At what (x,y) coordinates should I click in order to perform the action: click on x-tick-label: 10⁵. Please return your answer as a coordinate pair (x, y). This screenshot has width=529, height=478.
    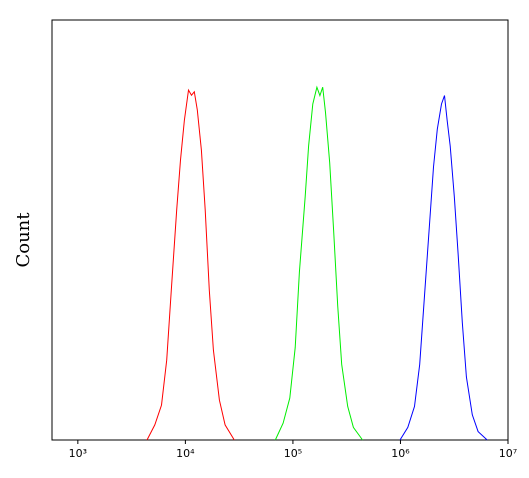
    Looking at the image, I should click on (293, 453).